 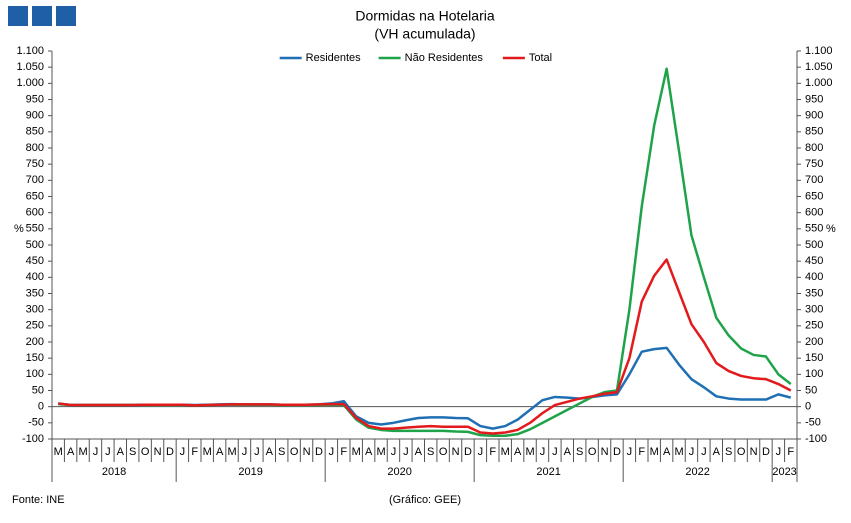 What do you see at coordinates (35, 180) in the screenshot?
I see `y-tick-label: 700` at bounding box center [35, 180].